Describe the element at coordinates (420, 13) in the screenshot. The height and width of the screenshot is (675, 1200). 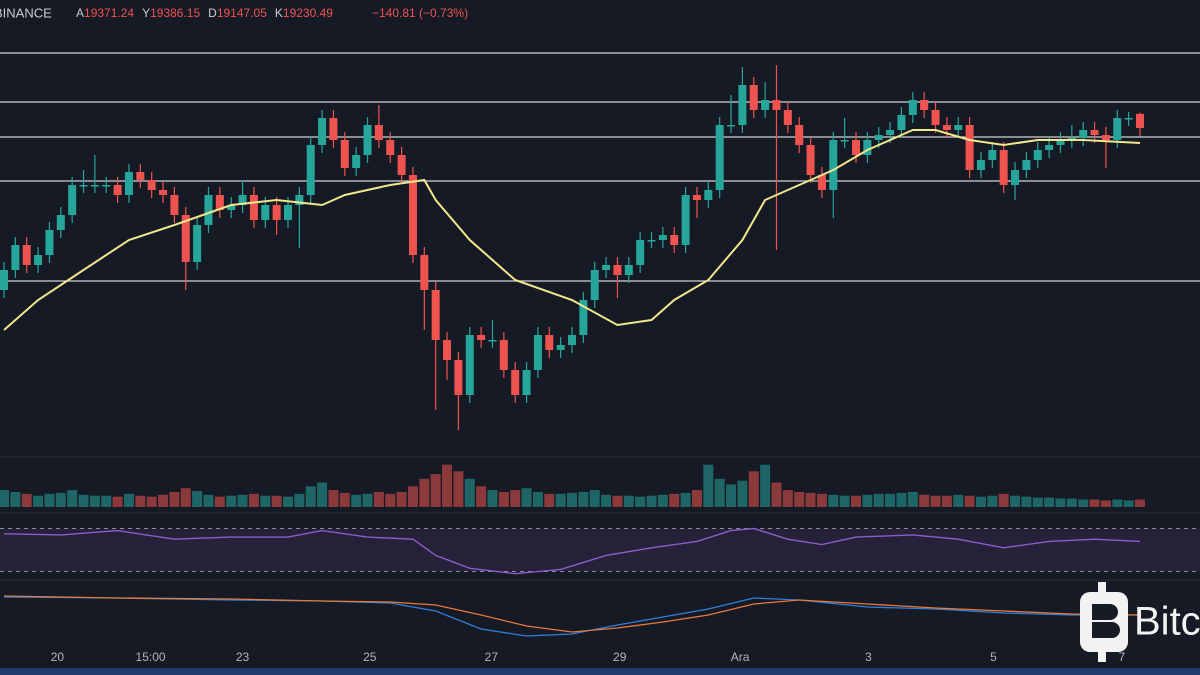
I see `change: −140.81 (−0.73%)` at that location.